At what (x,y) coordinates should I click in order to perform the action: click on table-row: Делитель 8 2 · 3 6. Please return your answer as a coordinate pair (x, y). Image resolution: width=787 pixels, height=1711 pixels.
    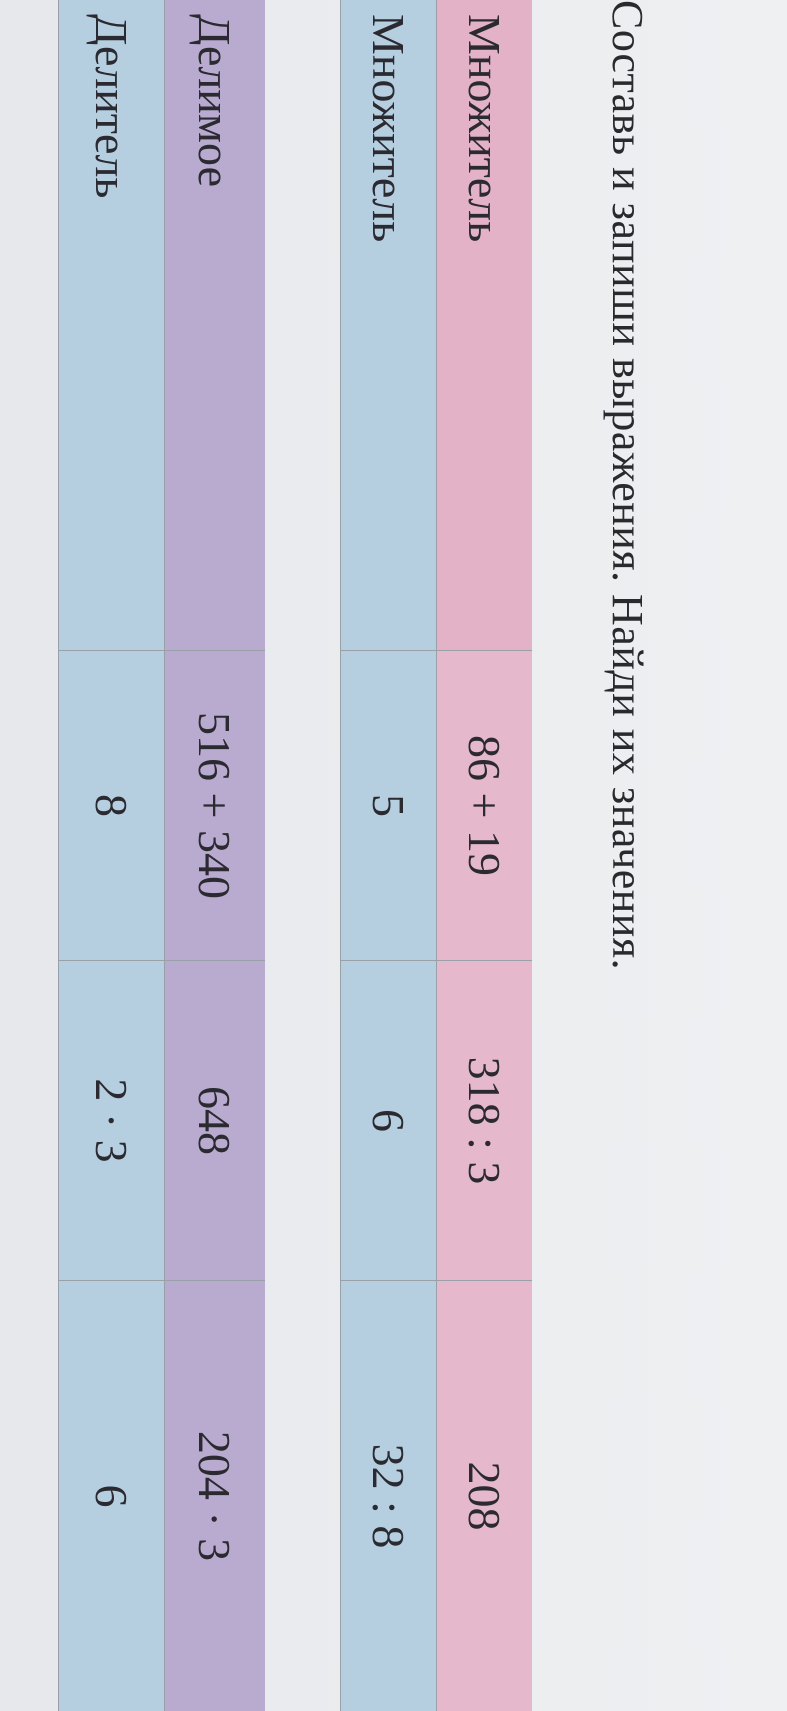
    Looking at the image, I should click on (111, 855).